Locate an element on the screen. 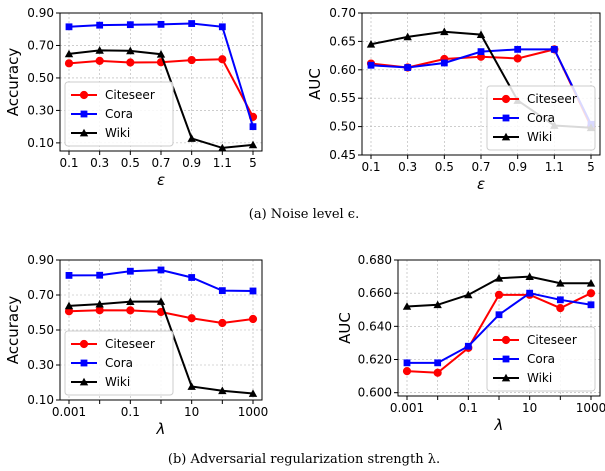 This screenshot has width=605, height=471. y-tick-label: 0.660 is located at coordinates (375, 293).